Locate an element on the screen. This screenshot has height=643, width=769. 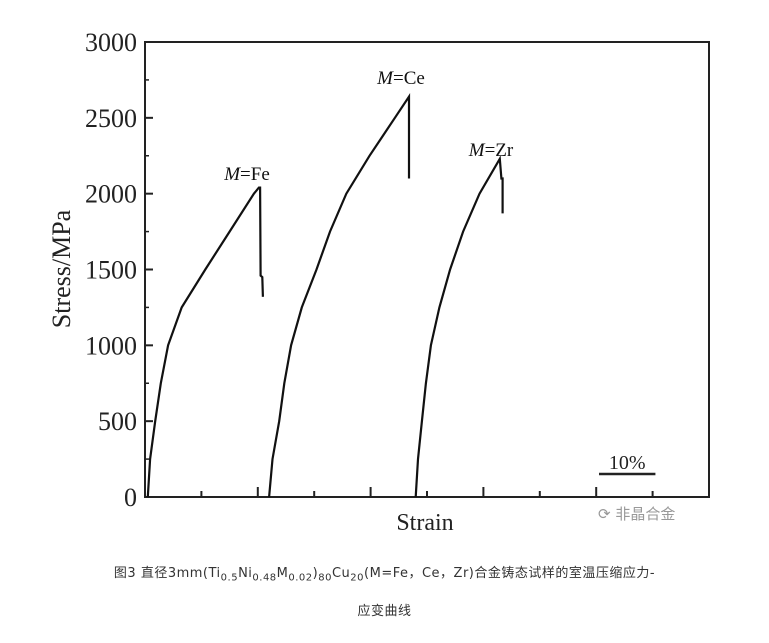
series-line-M=Zr is located at coordinates (459, 326).